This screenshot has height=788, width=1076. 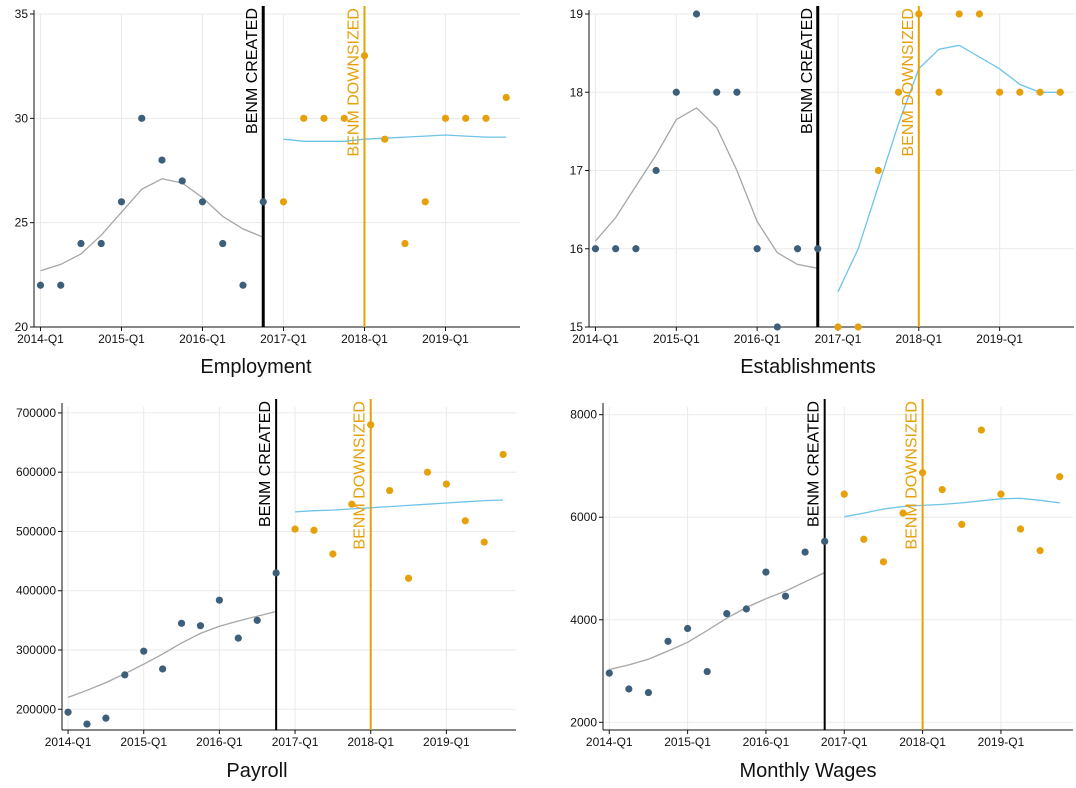 I want to click on y-tick-label: 30, so click(x=22, y=118).